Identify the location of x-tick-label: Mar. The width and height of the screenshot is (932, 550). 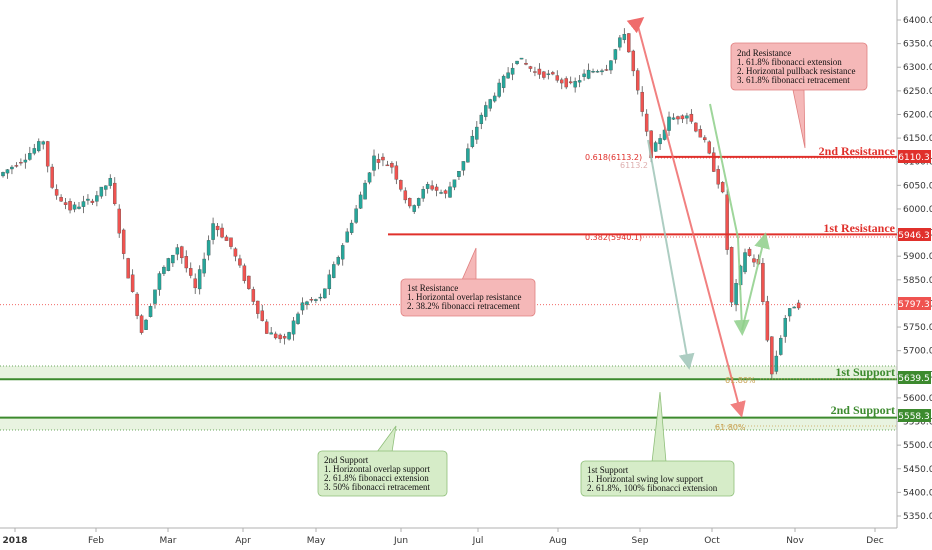
(168, 541).